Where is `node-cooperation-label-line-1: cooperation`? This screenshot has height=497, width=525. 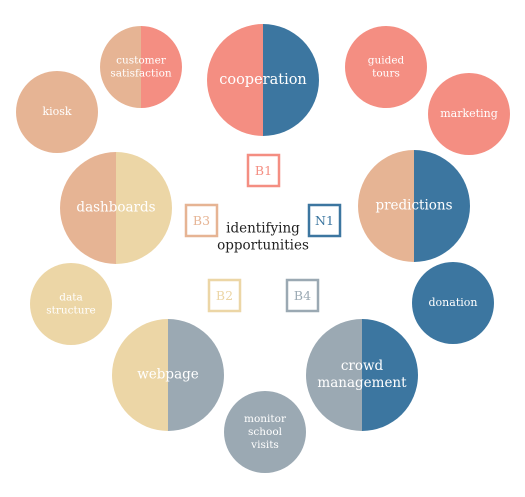
node-cooperation-label-line-1: cooperation is located at coordinates (263, 80).